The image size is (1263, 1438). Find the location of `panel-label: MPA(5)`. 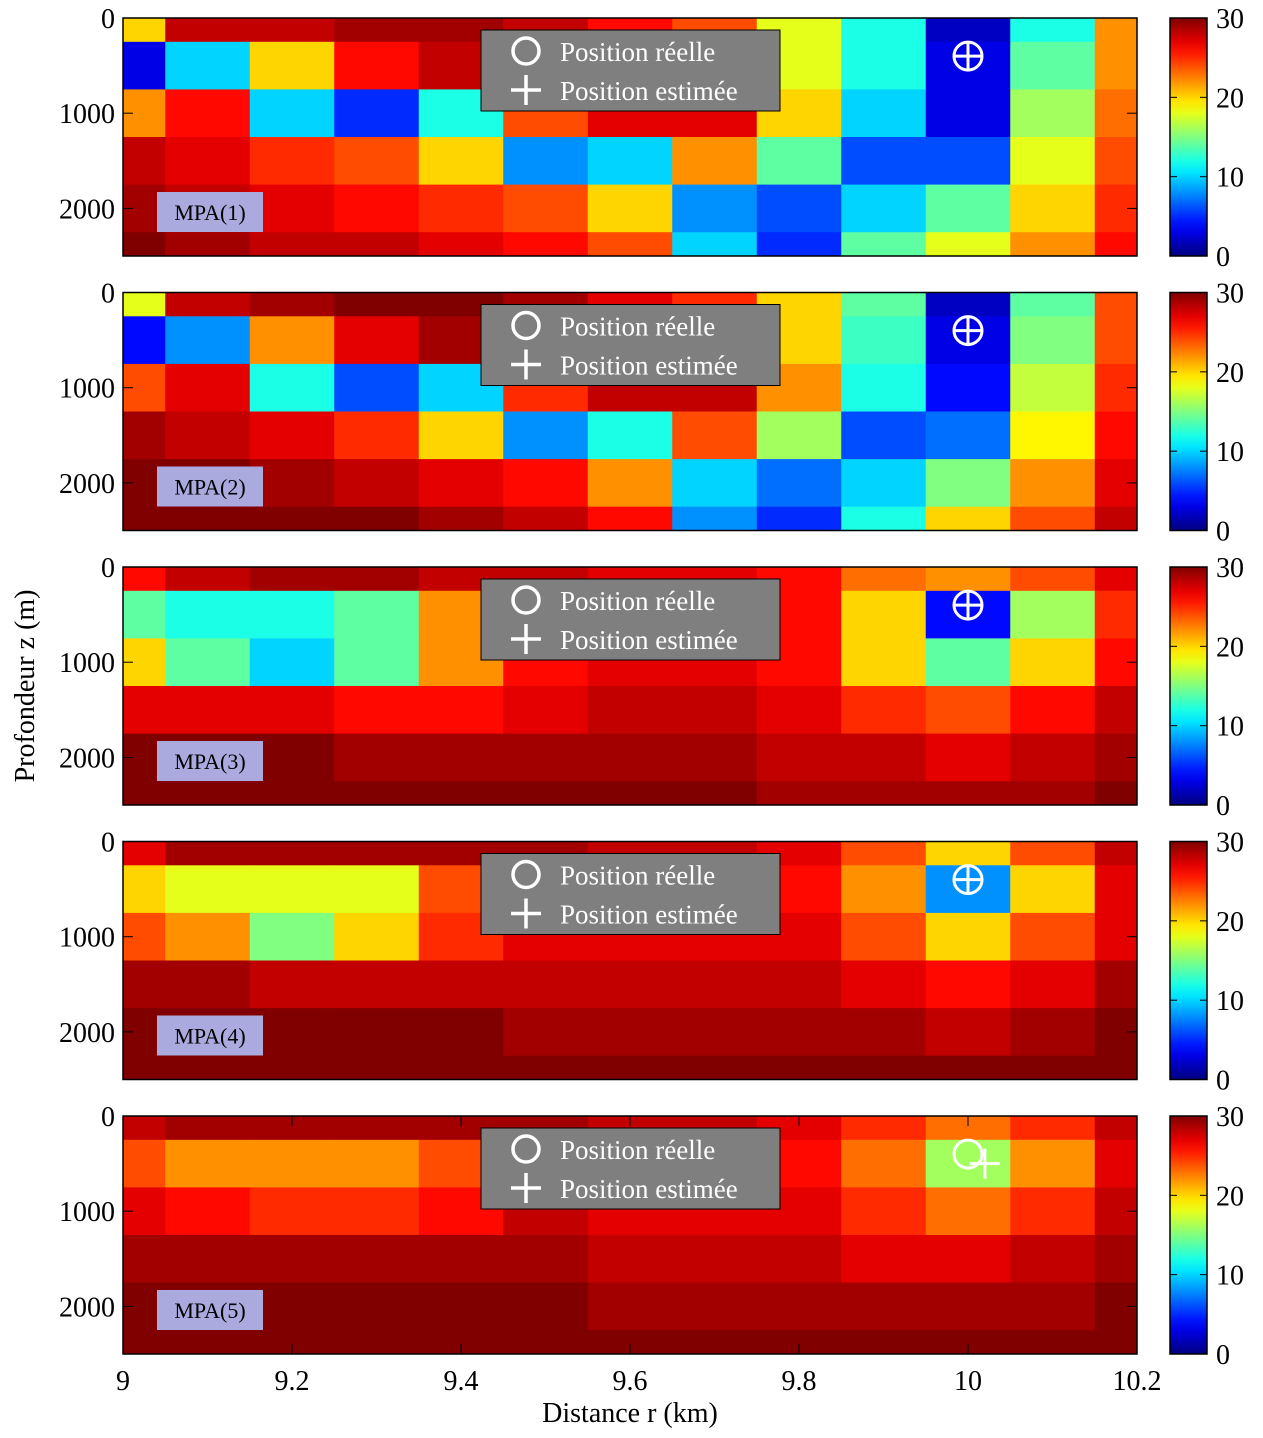

panel-label: MPA(5) is located at coordinates (209, 1310).